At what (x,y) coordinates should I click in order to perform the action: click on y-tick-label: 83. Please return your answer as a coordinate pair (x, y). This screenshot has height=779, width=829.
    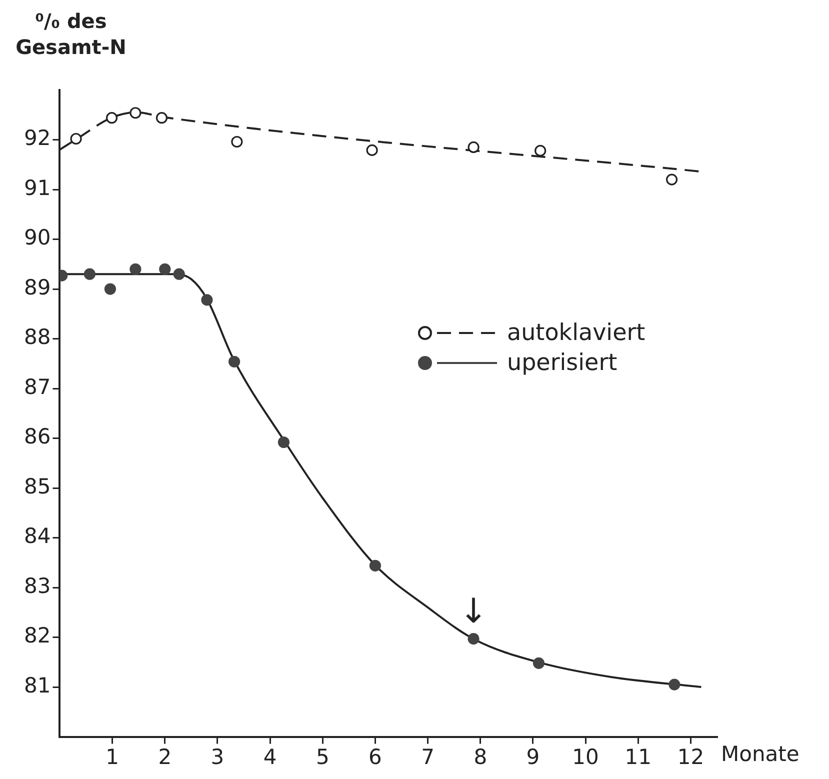
    Looking at the image, I should click on (37, 586).